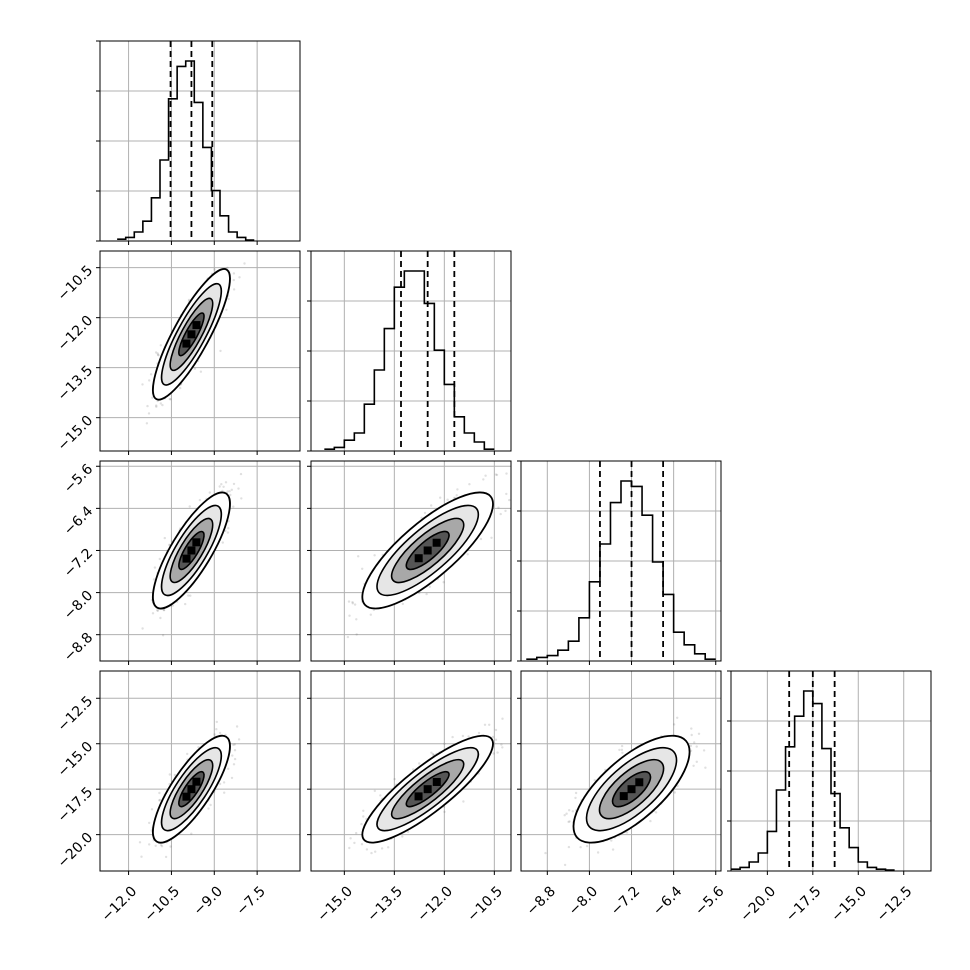 Image resolution: width=970 pixels, height=970 pixels. What do you see at coordinates (251, 900) in the screenshot?
I see `x-tick-label: −7.5` at bounding box center [251, 900].